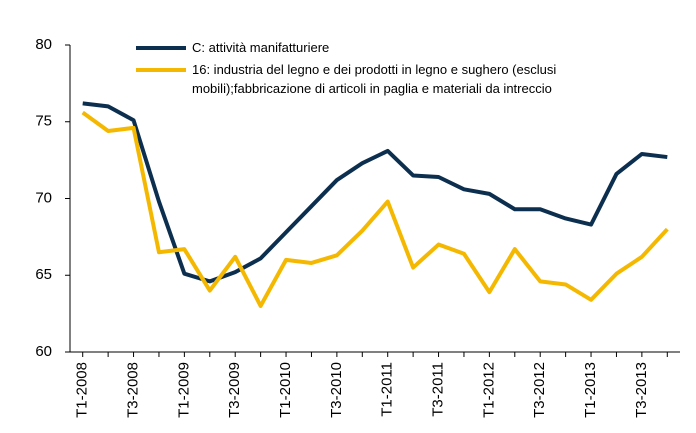  What do you see at coordinates (82, 390) in the screenshot?
I see `x-tick-label: T1-2008` at bounding box center [82, 390].